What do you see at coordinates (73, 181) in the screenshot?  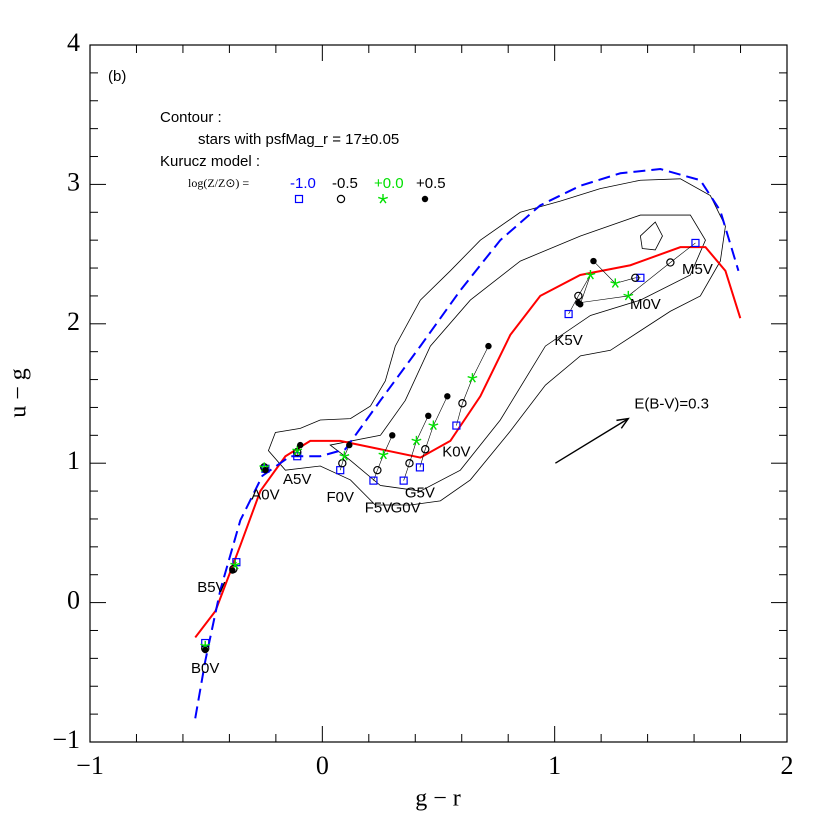 I see `y-tick-label: 3` at bounding box center [73, 181].